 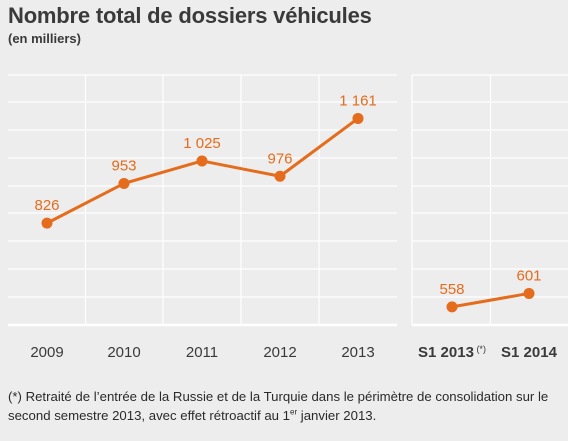 What do you see at coordinates (480, 349) in the screenshot?
I see `x-tick-marker-1-0: (*)` at bounding box center [480, 349].